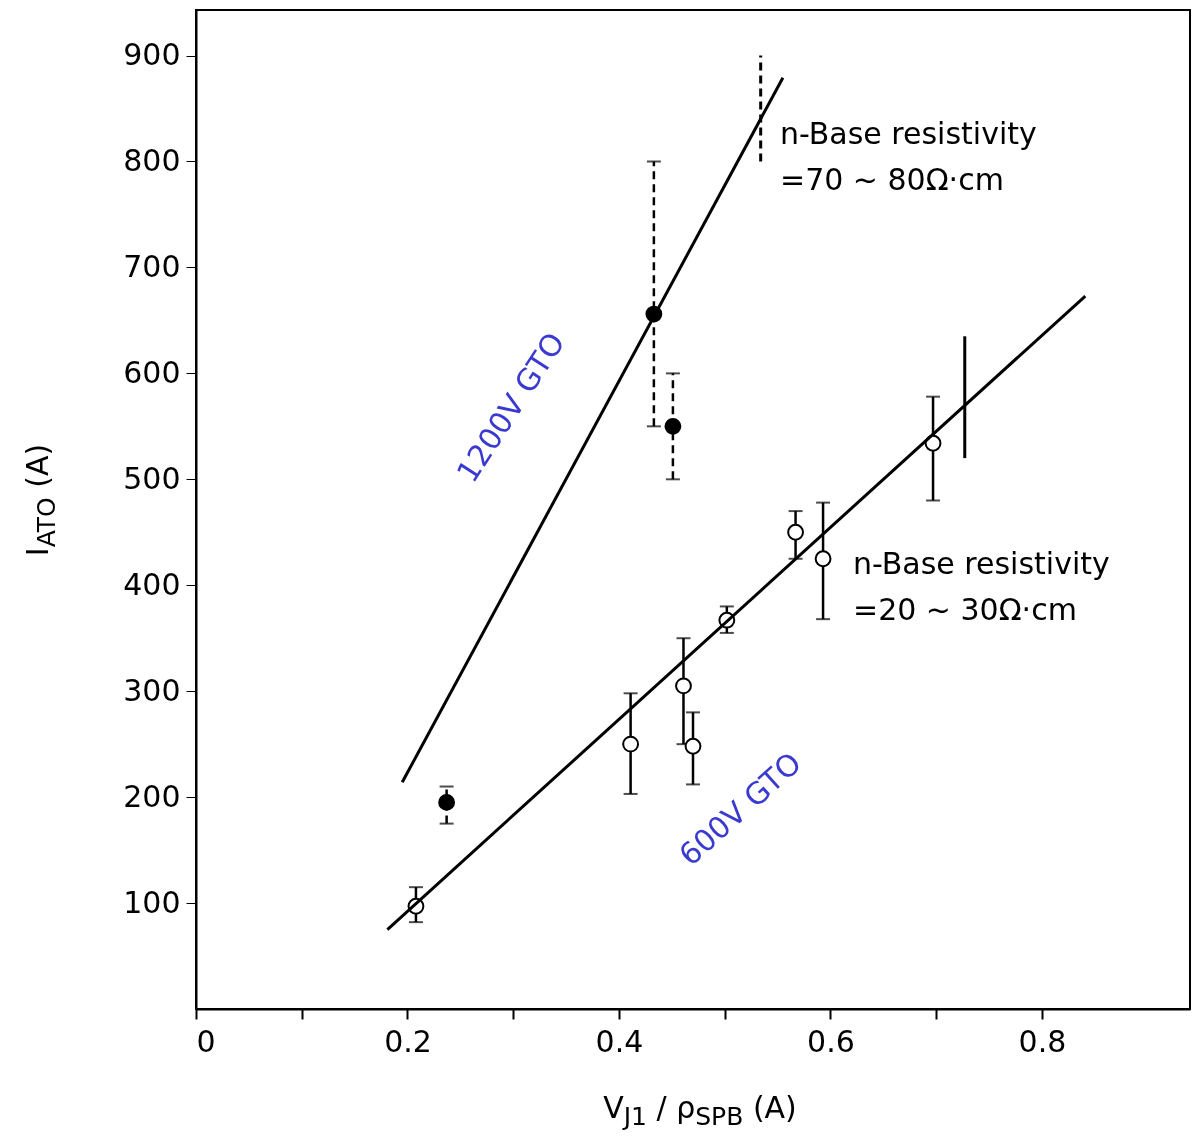  Describe the element at coordinates (152, 478) in the screenshot. I see `y-tick-label: 500` at that location.